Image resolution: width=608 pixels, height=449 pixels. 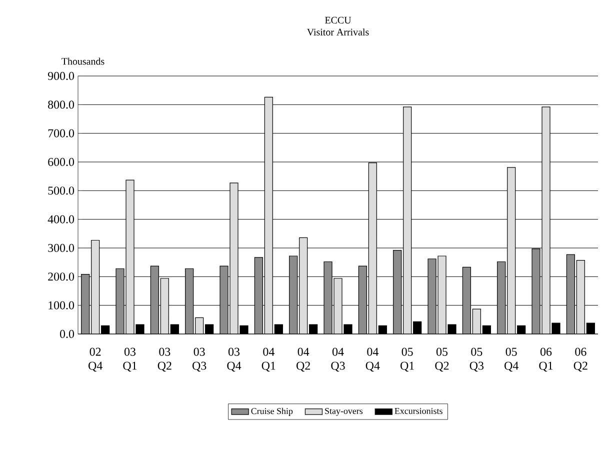 I want to click on x-tick-label: 06 Q1, so click(x=546, y=360).